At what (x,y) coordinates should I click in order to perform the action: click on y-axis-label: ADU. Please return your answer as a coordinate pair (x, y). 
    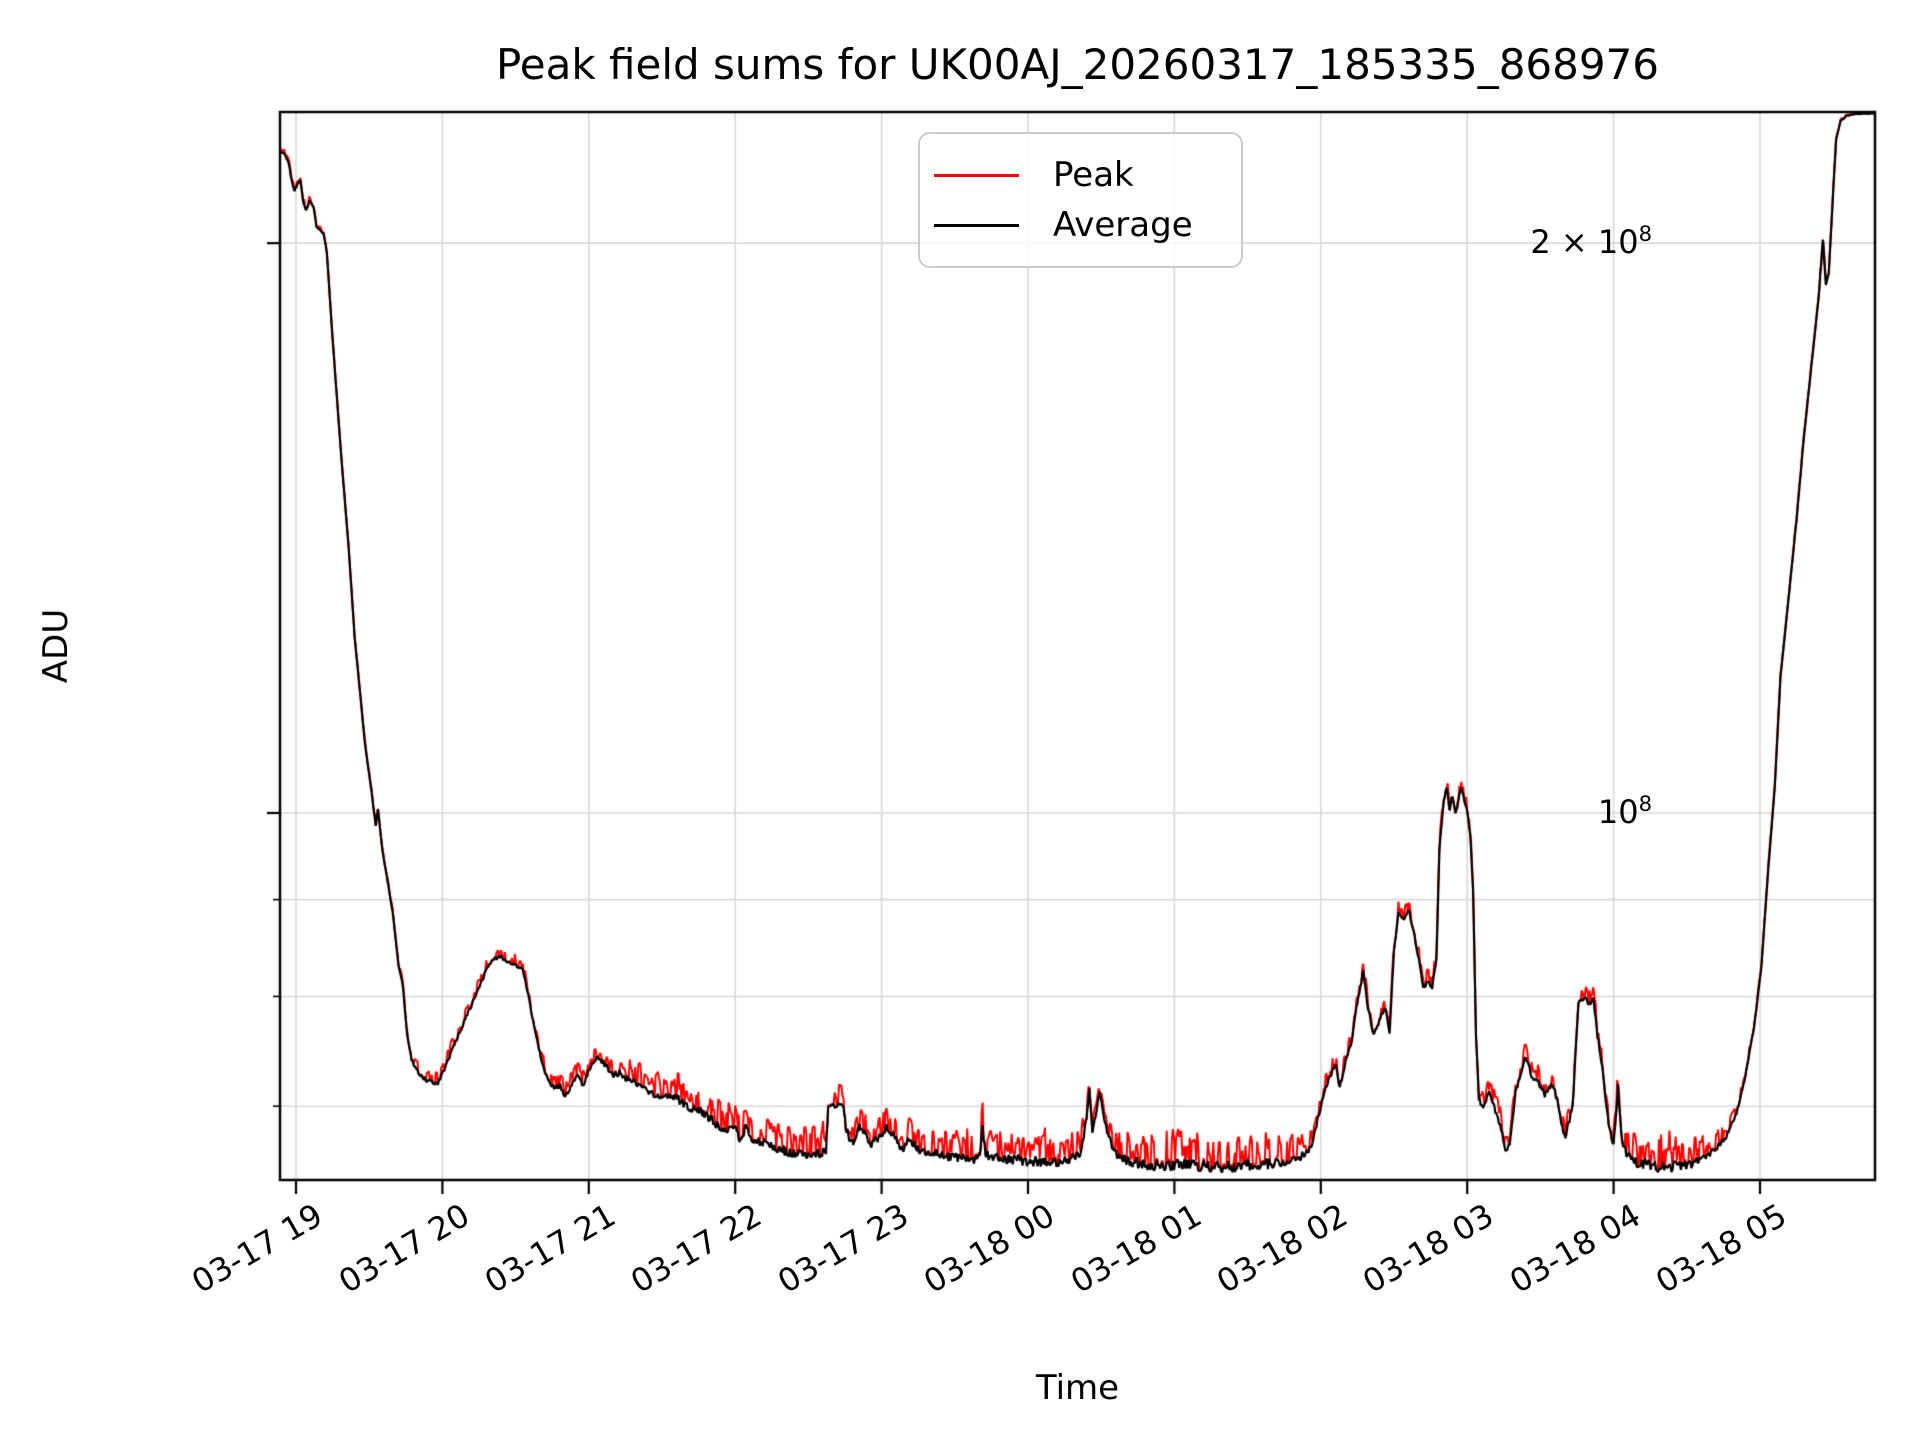
    Looking at the image, I should click on (56, 646).